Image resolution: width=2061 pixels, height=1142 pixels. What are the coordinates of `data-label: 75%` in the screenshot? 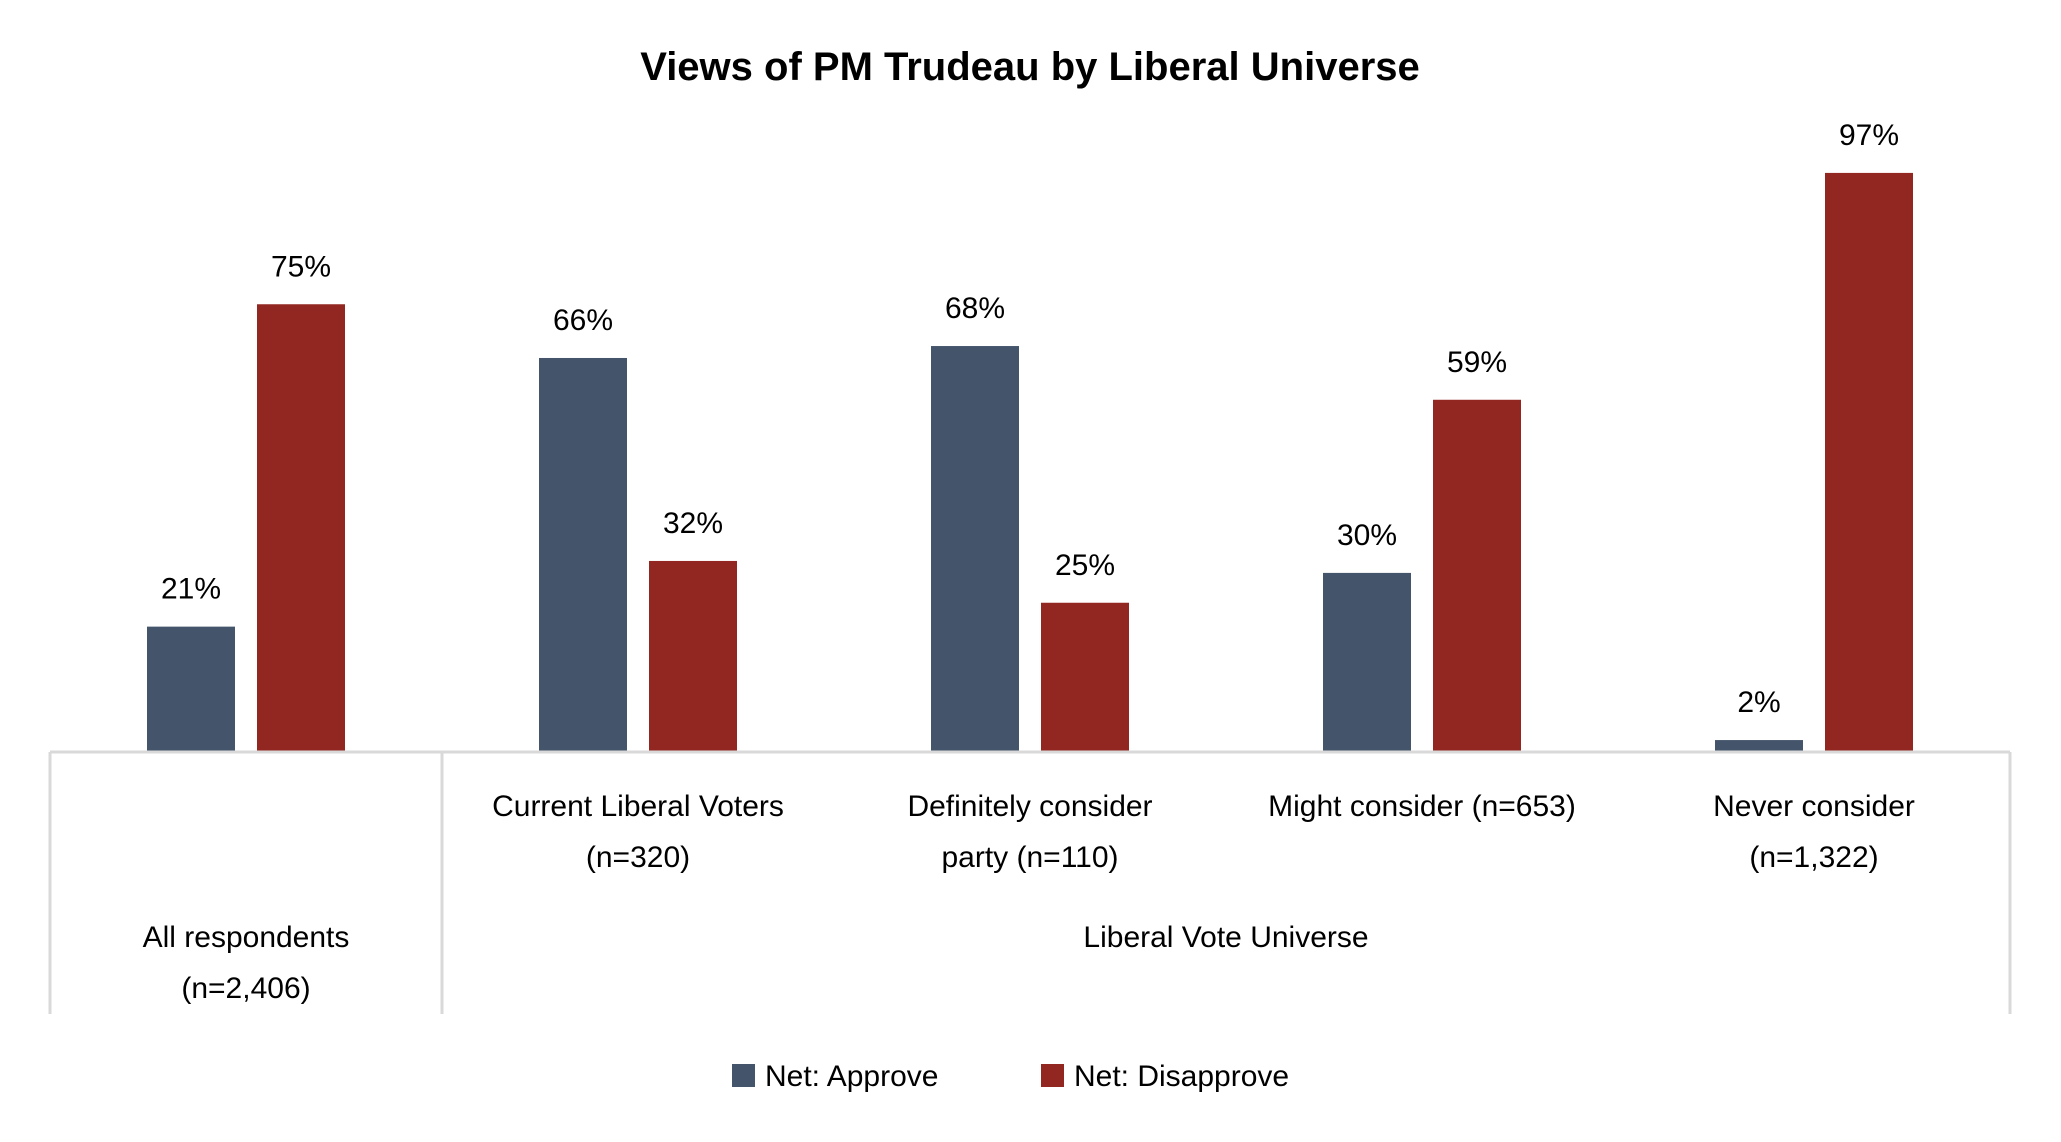 It's located at (301, 266).